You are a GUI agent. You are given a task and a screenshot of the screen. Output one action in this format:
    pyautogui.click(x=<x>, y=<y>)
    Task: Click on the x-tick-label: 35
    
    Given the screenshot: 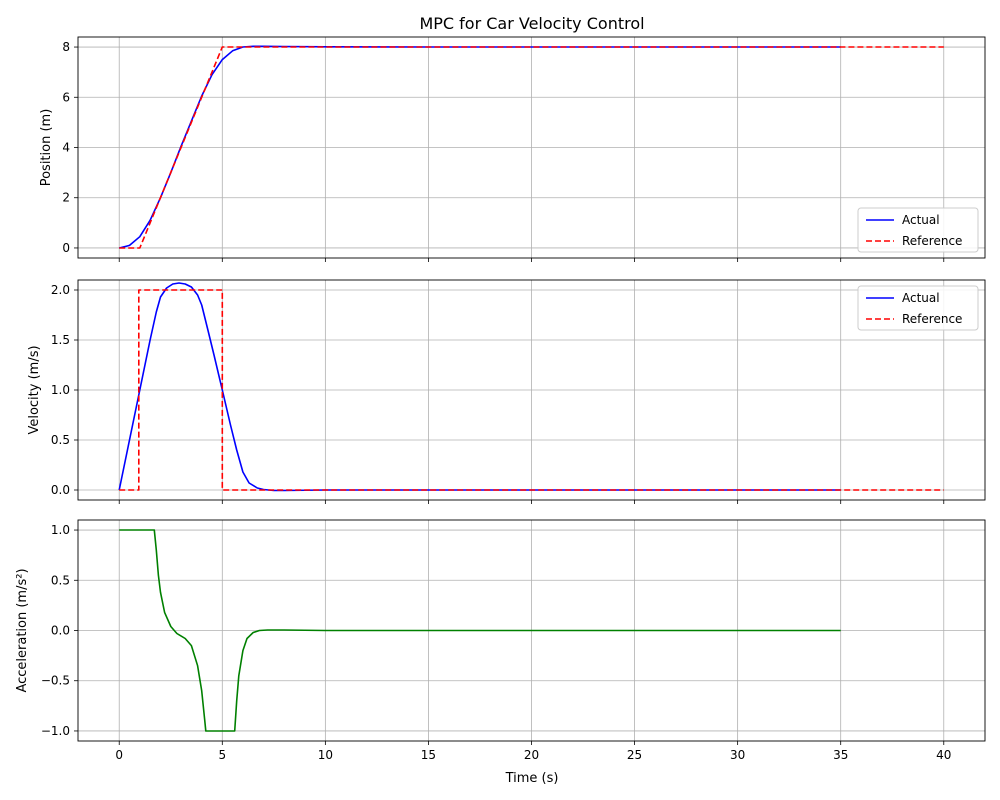 What is the action you would take?
    pyautogui.click(x=840, y=755)
    